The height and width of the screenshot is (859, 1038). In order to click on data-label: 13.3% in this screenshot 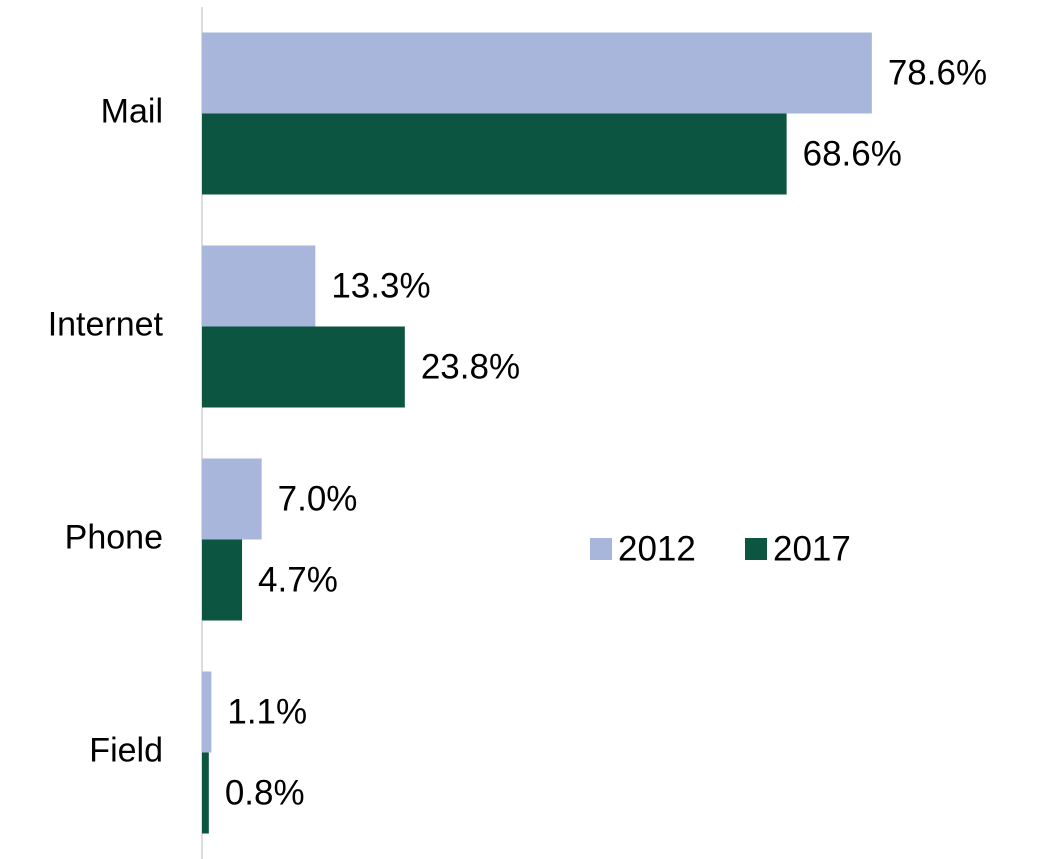, I will do `click(380, 285)`.